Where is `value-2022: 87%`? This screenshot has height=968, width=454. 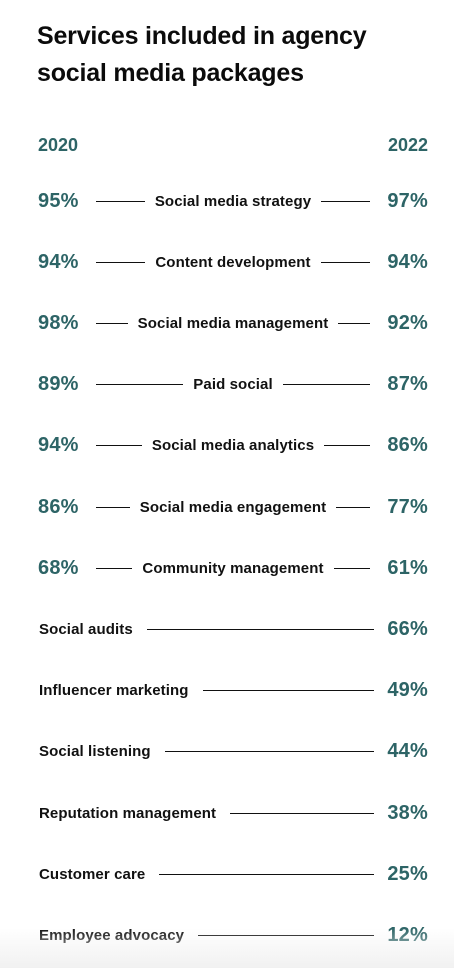 value-2022: 87% is located at coordinates (408, 384).